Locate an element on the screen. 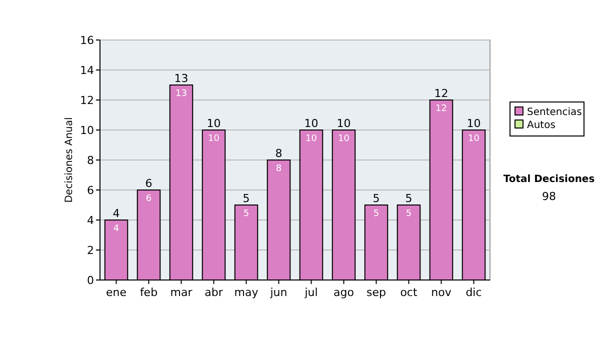 The height and width of the screenshot is (340, 600). x-tick-label: ene is located at coordinates (116, 292).